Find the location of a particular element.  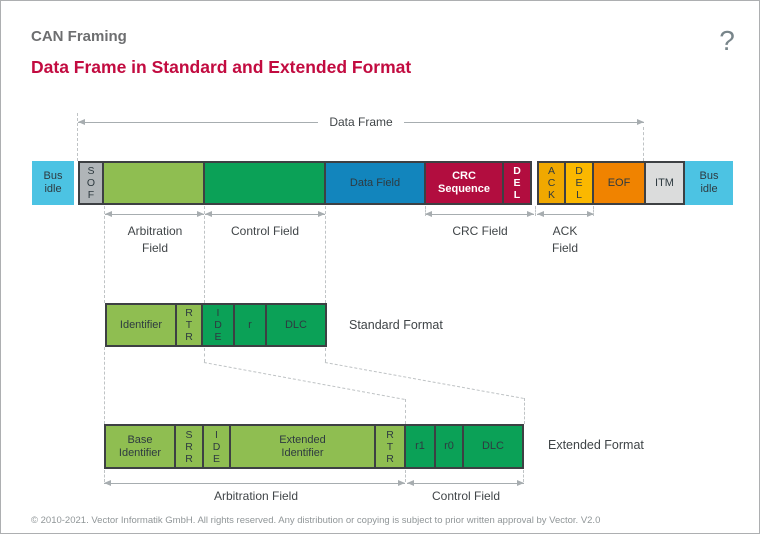

block-srr: SRR is located at coordinates (189, 446).